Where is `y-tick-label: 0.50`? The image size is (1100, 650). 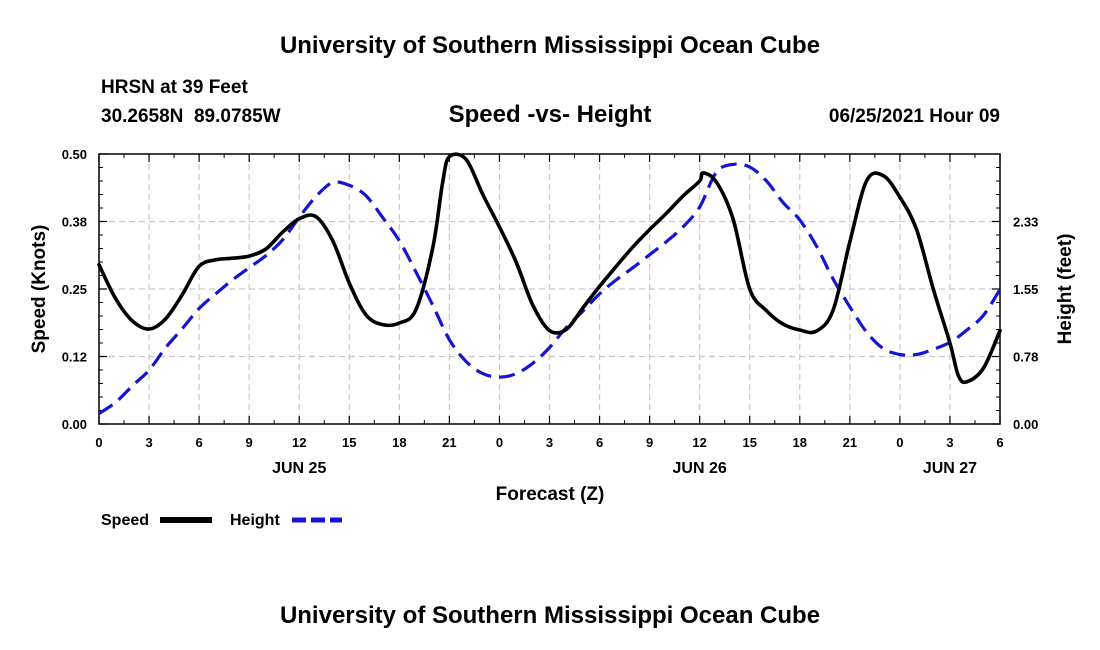 y-tick-label: 0.50 is located at coordinates (74, 154).